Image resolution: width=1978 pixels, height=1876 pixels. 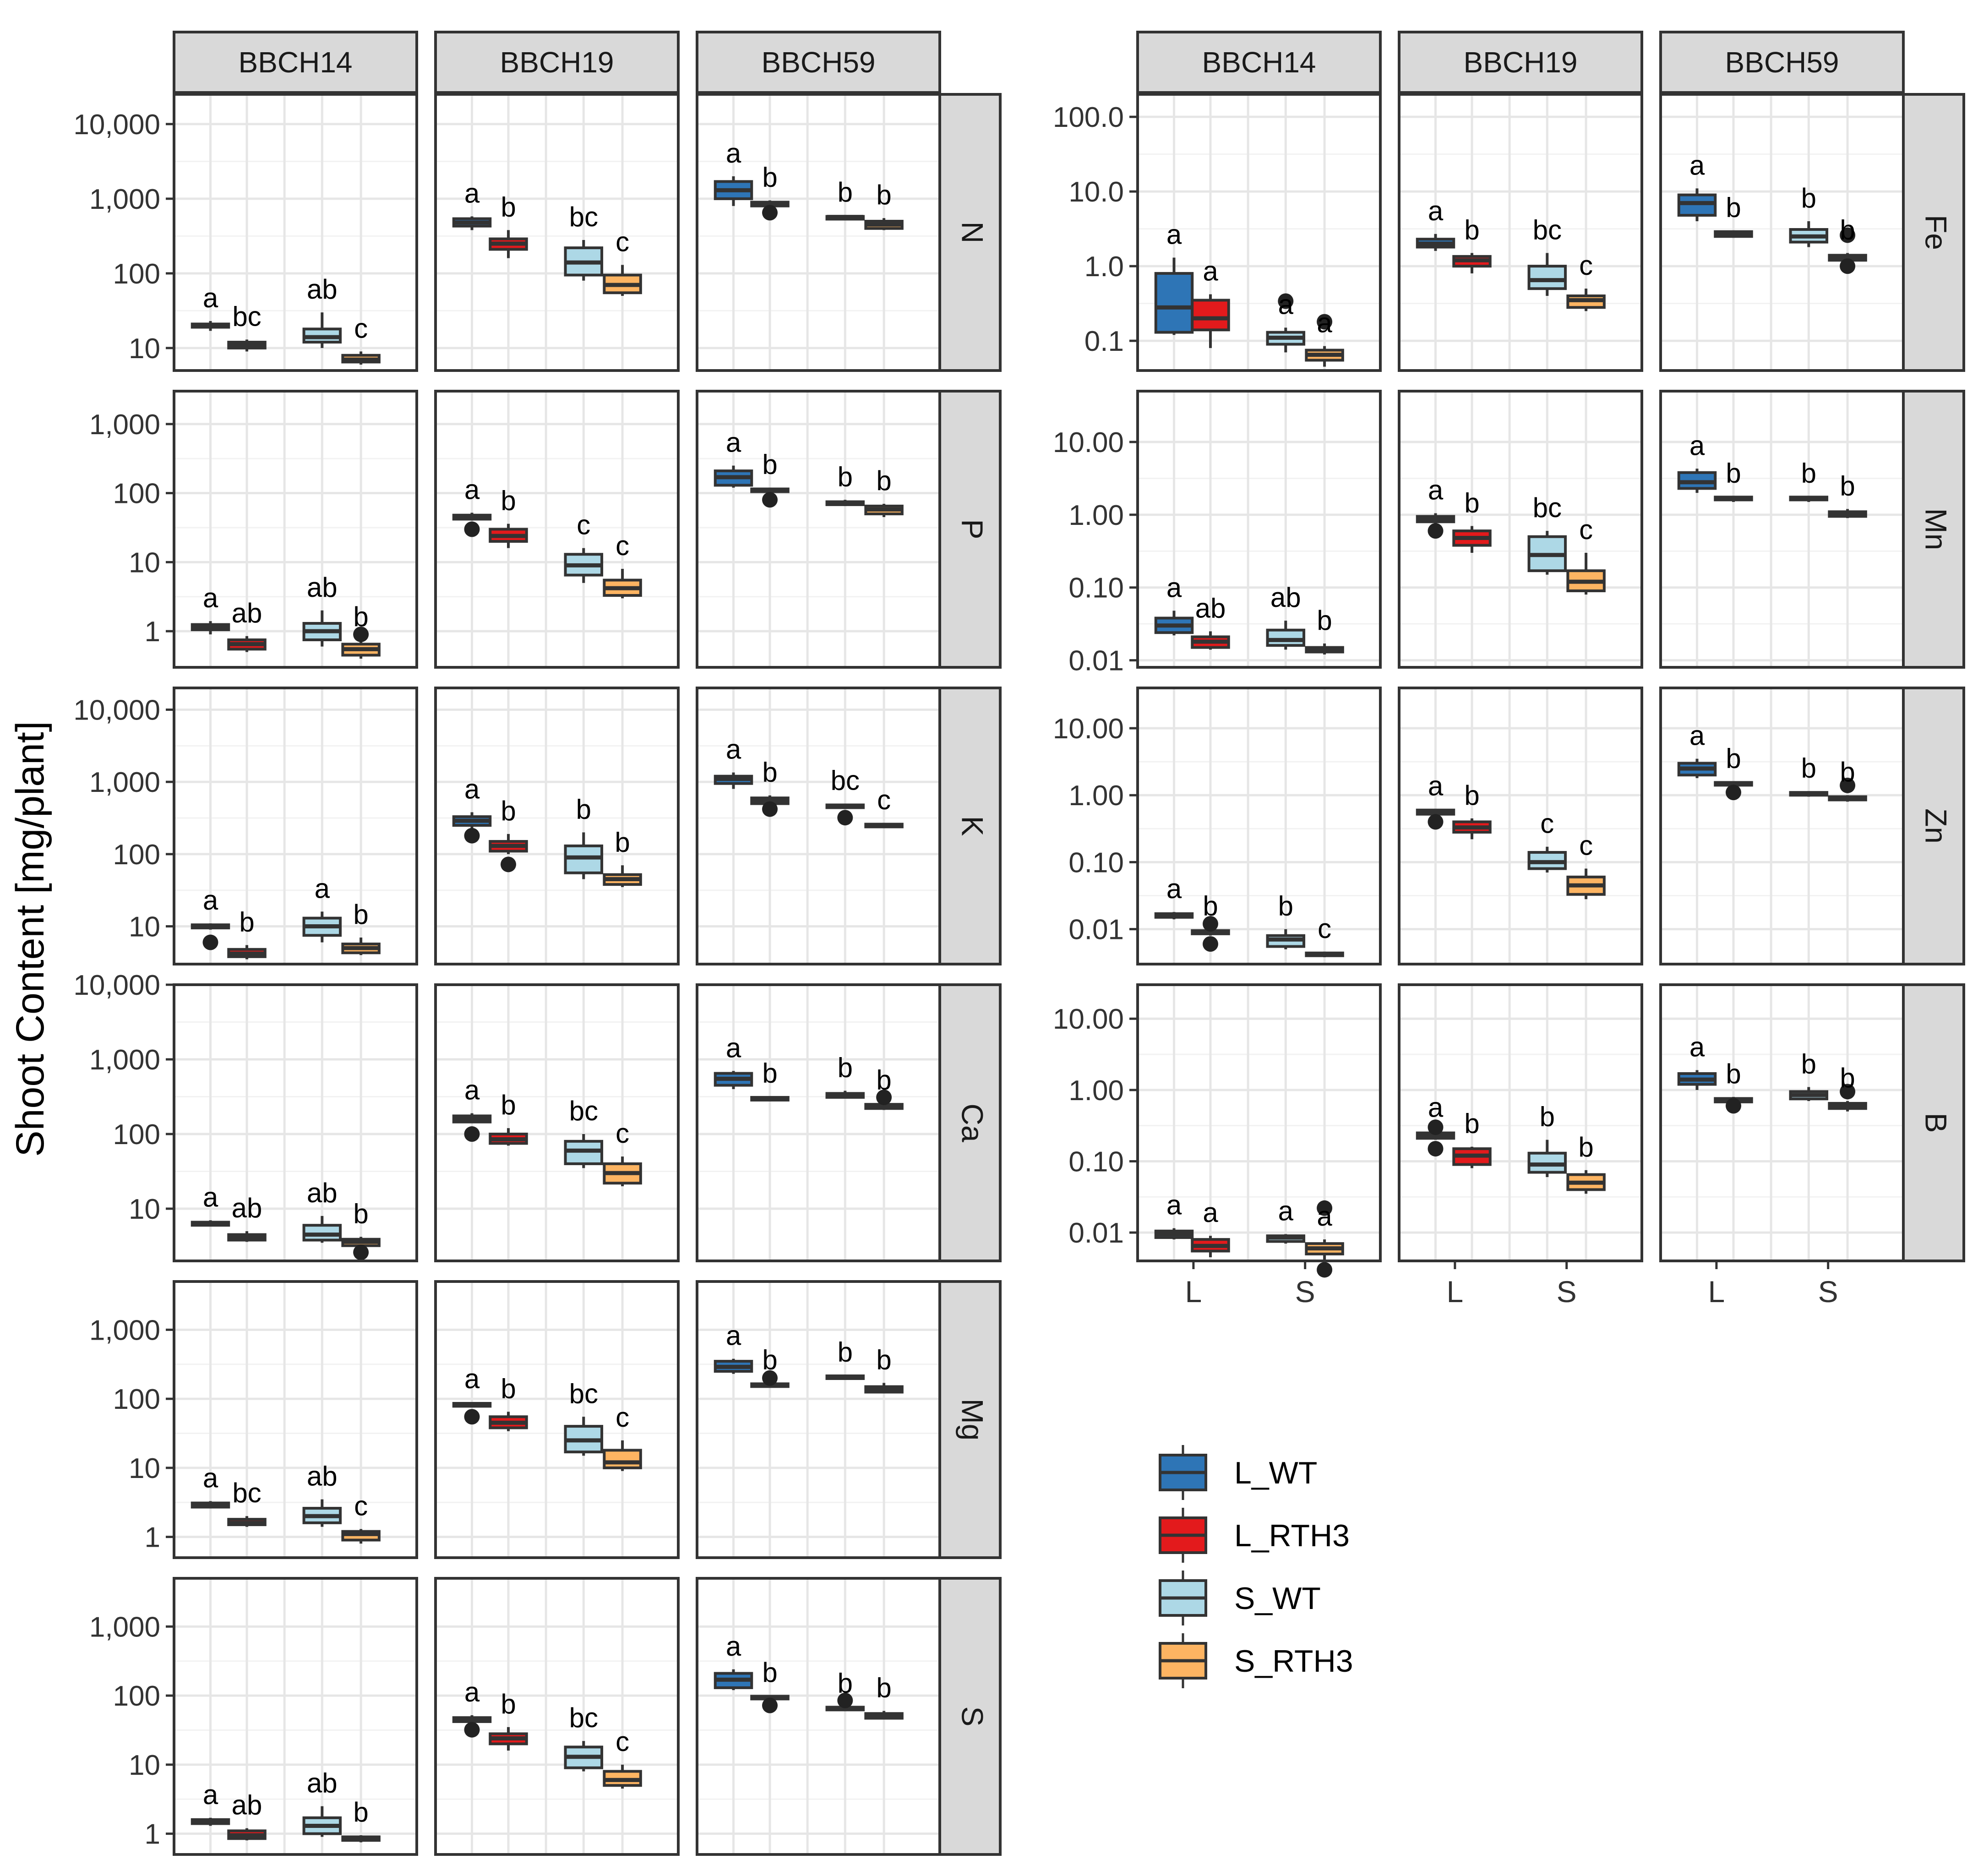 What do you see at coordinates (557, 201) in the screenshot?
I see `panel-N-BBCH19: a b bcc BBCH19` at bounding box center [557, 201].